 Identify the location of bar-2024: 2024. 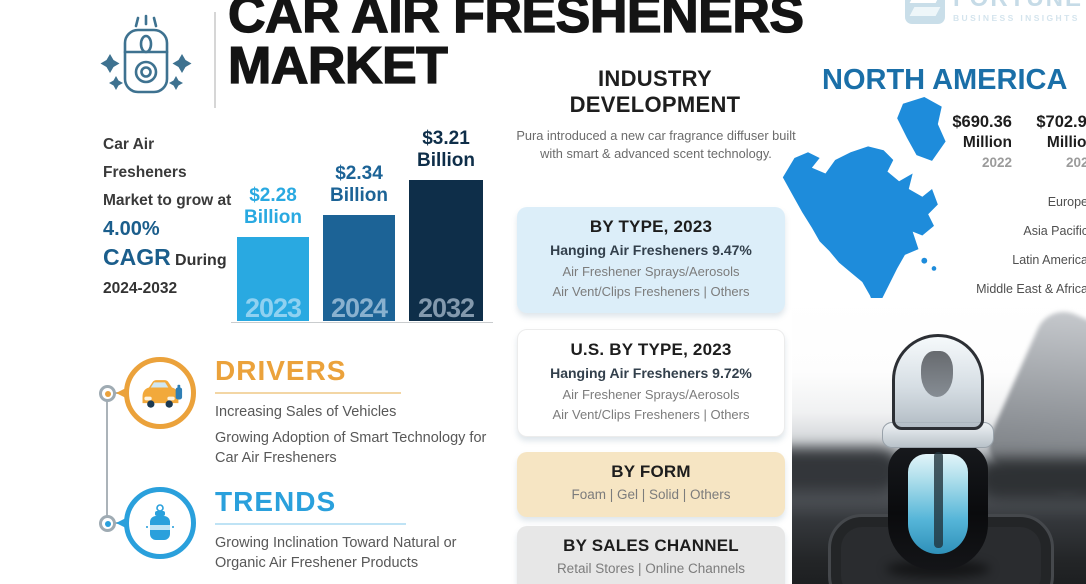
(359, 269).